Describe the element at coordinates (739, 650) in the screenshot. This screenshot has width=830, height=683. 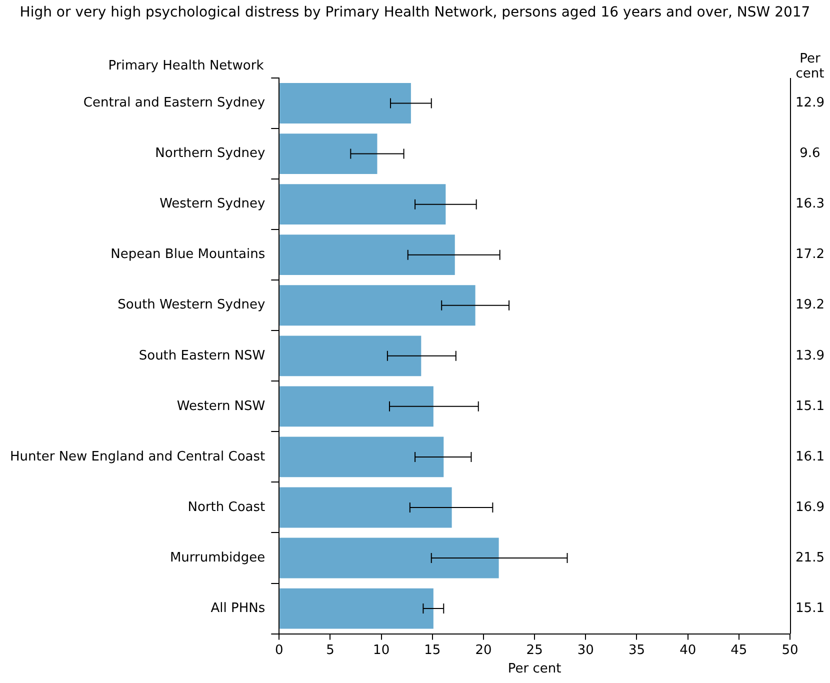
I see `x-tick-label: 45` at that location.